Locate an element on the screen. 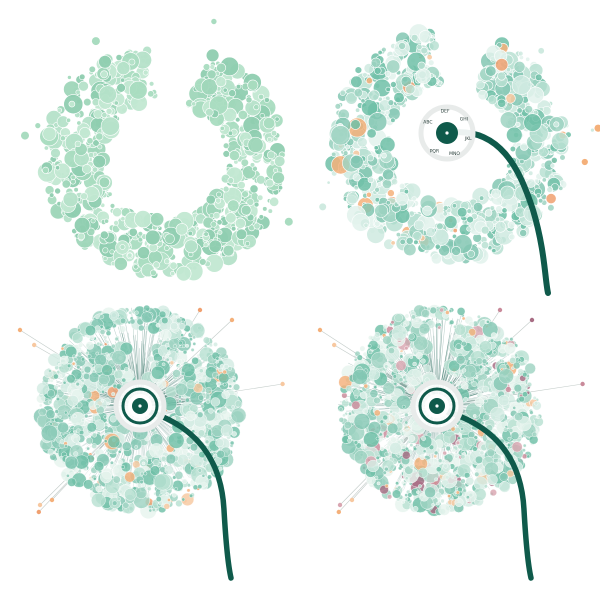  dial-tick-label: MNO is located at coordinates (454, 154).